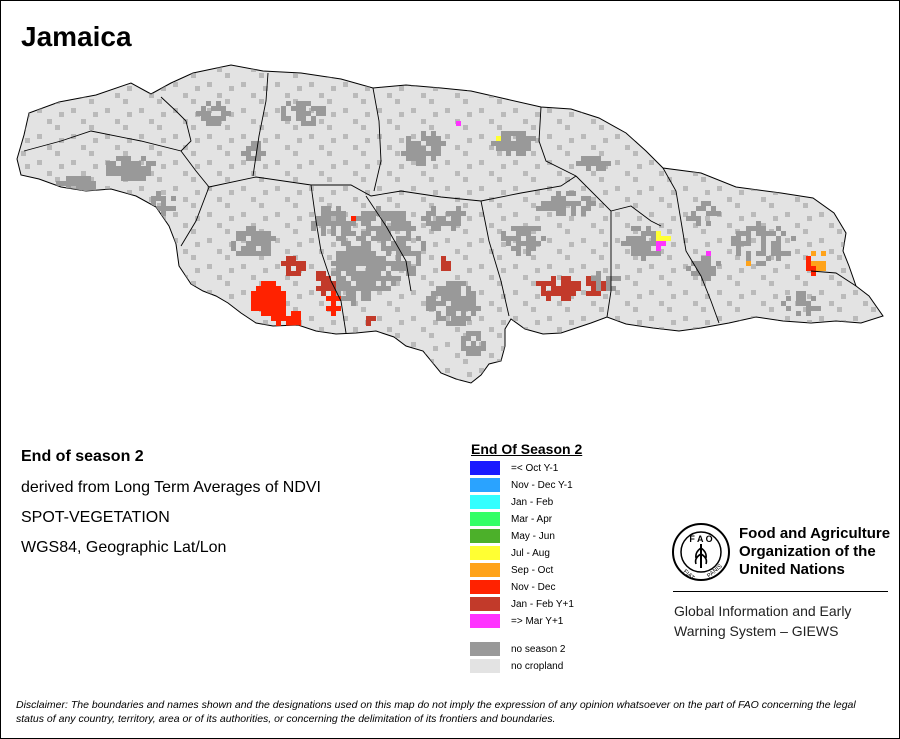 The height and width of the screenshot is (739, 900). What do you see at coordinates (518, 649) in the screenshot?
I see `legend-item: no season 2` at bounding box center [518, 649].